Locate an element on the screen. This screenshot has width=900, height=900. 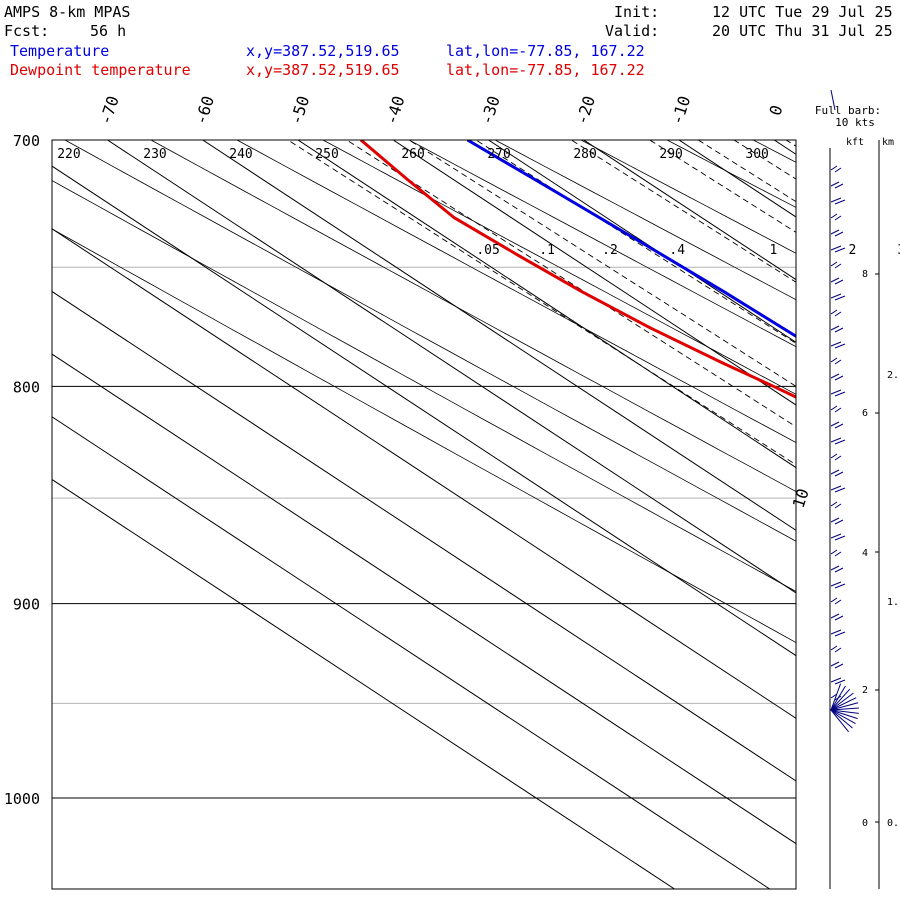
kft-tick: 8 is located at coordinates (865, 274).